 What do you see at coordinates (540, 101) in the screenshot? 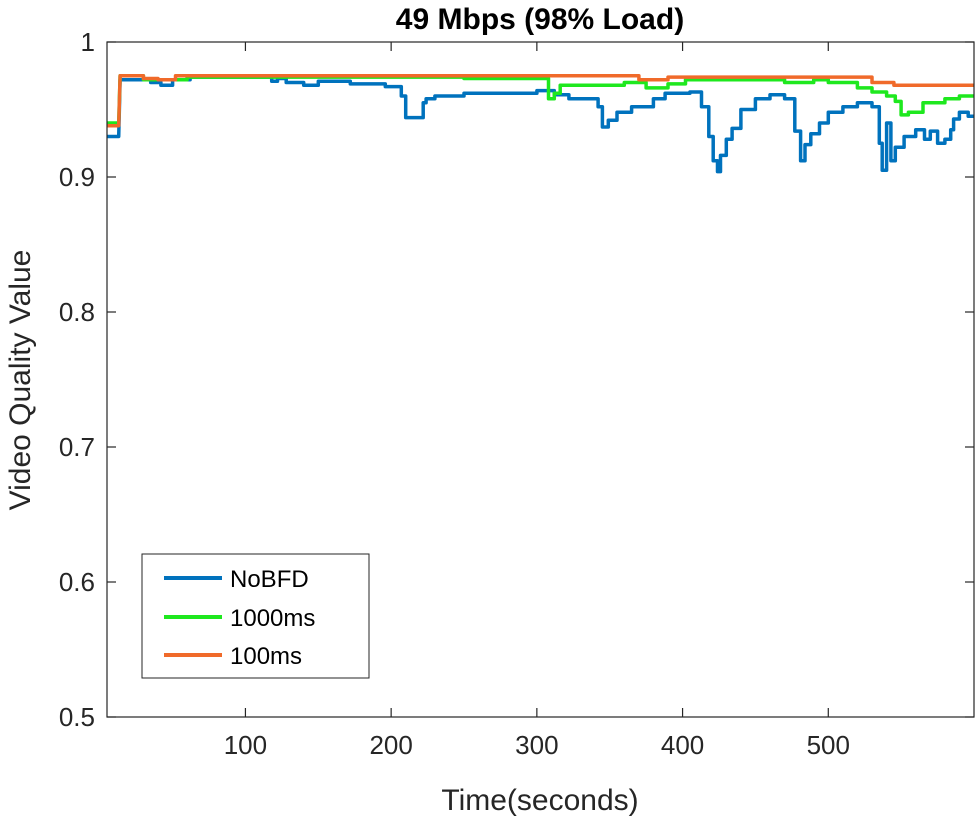
I see `series-line-100ms` at bounding box center [540, 101].